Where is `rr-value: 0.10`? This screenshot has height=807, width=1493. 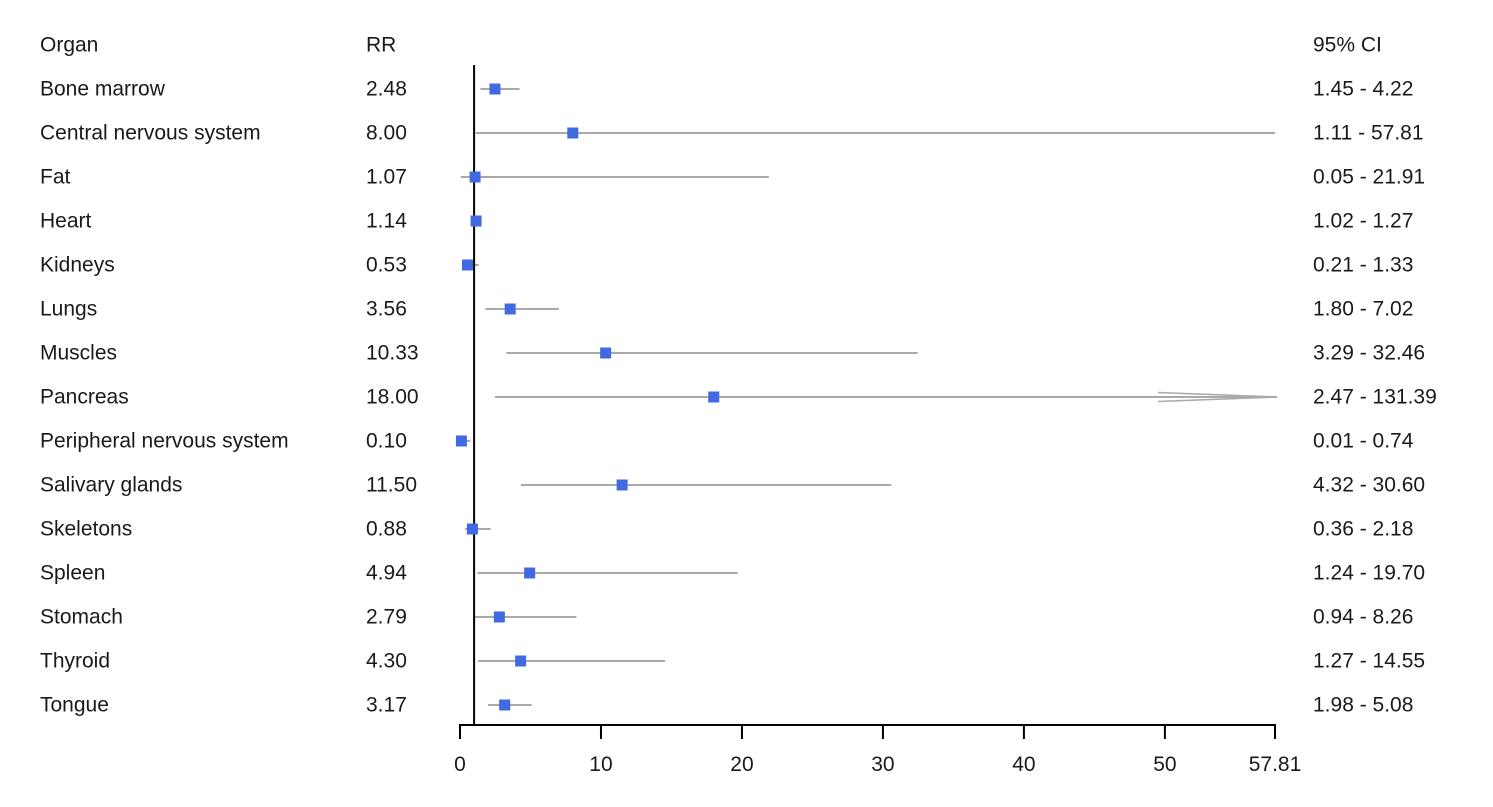 rr-value: 0.10 is located at coordinates (386, 441).